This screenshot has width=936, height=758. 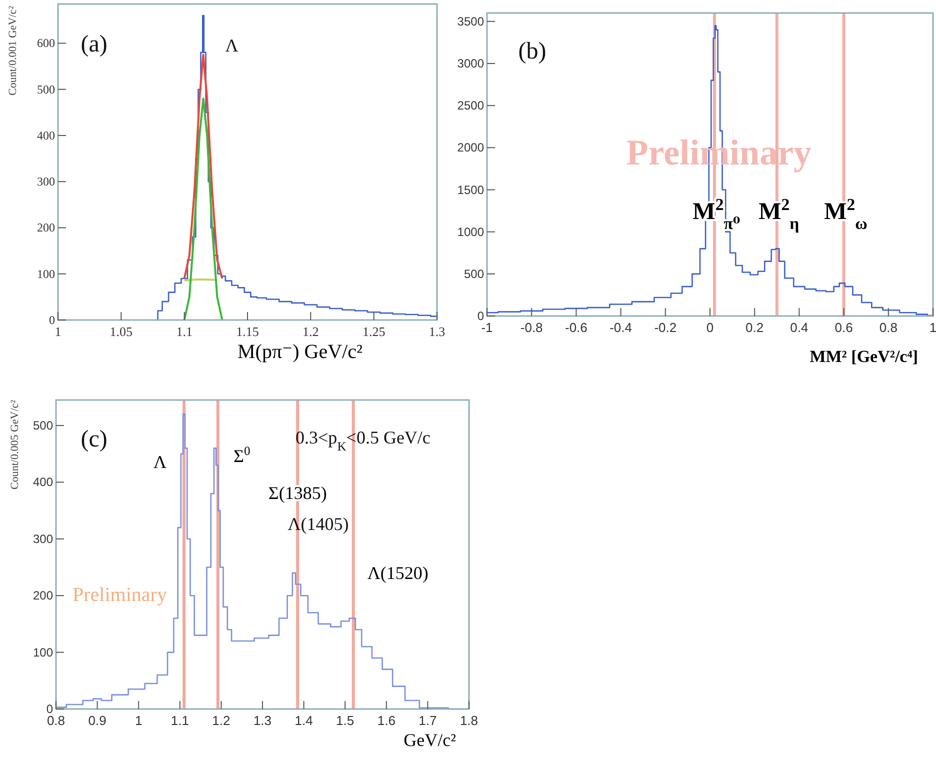 I want to click on ref-line-label: Σ$^{0}$, so click(x=242, y=455).